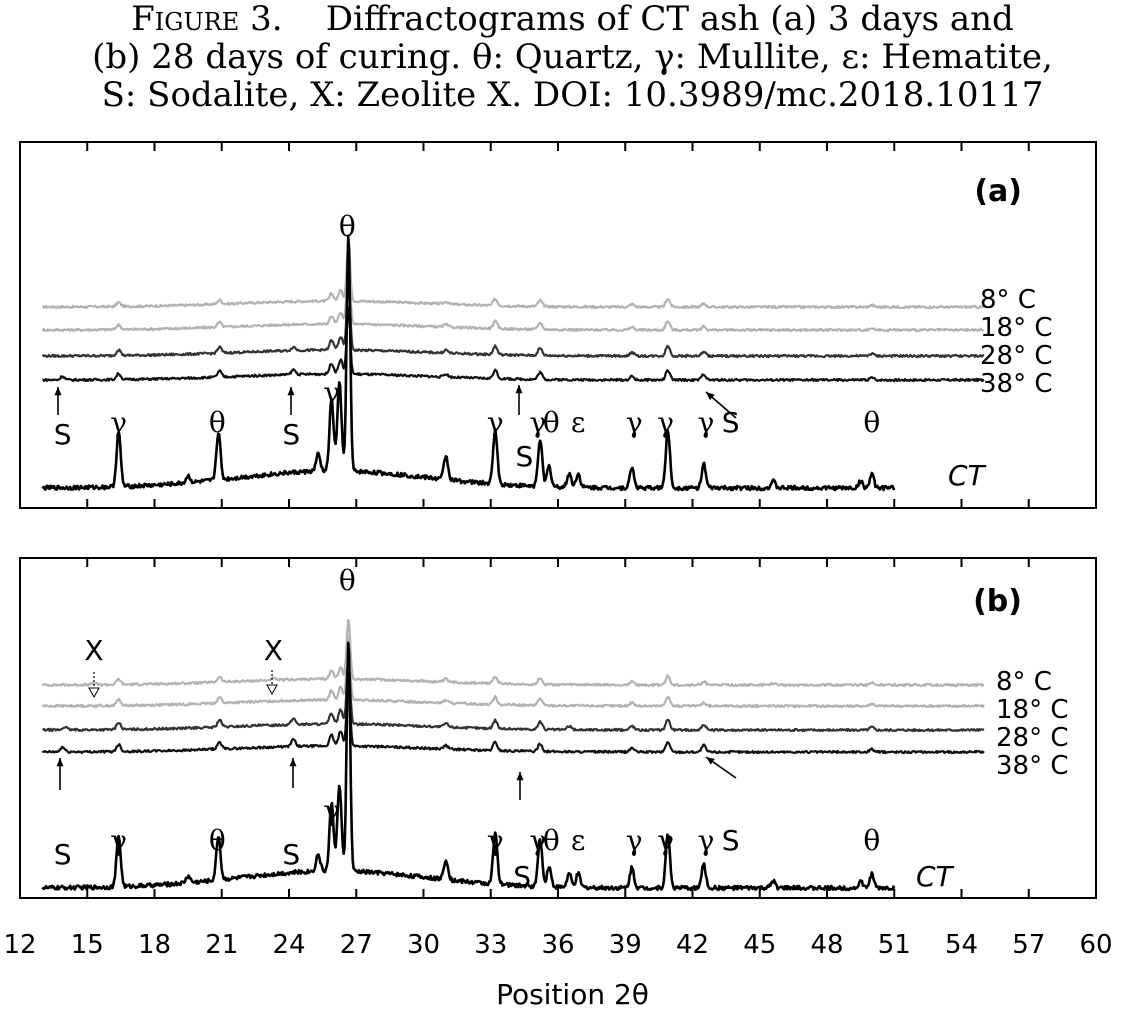 The image size is (1145, 1021). What do you see at coordinates (87, 945) in the screenshot?
I see `x-tick-label: 15` at bounding box center [87, 945].